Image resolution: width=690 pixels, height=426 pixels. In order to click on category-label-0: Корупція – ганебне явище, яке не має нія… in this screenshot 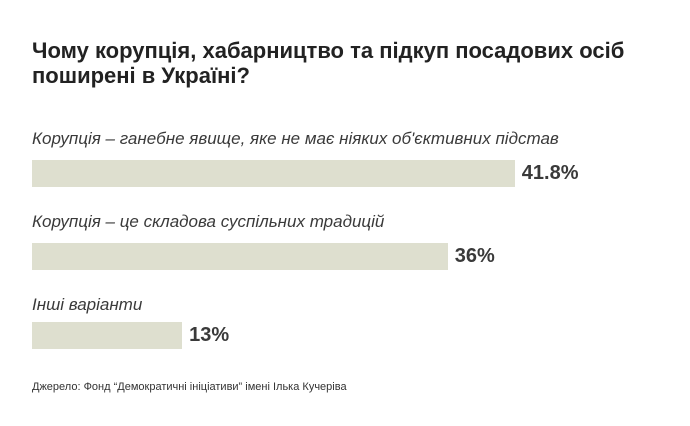, I will do `click(295, 138)`.